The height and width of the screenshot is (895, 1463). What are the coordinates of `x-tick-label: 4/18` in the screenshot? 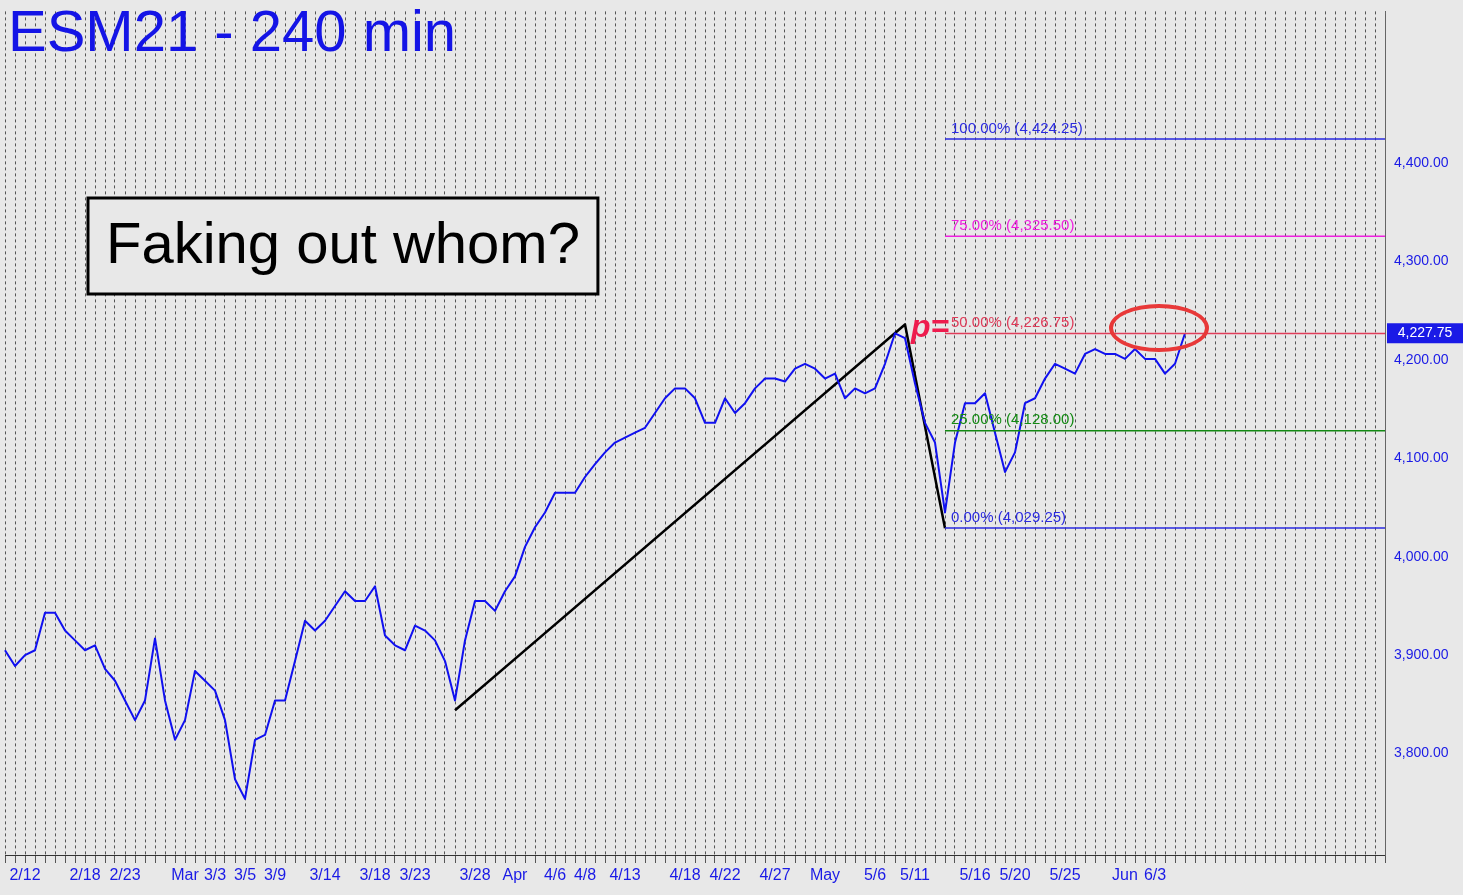 It's located at (685, 875).